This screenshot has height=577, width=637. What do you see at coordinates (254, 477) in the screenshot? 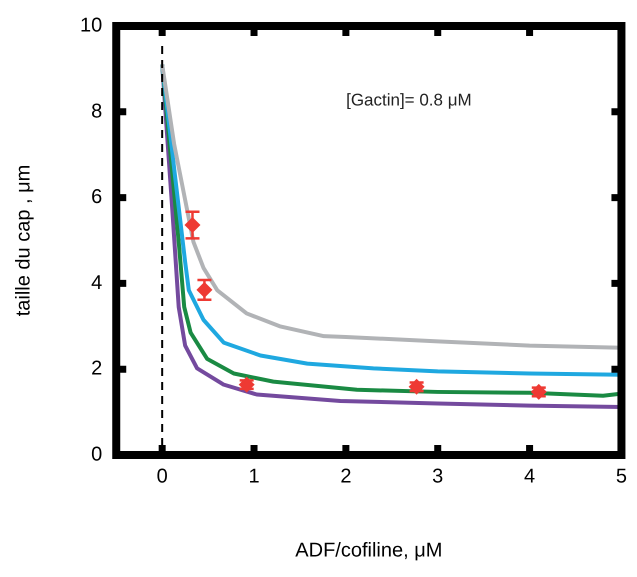
I see `x-tick-label: 1` at bounding box center [254, 477].